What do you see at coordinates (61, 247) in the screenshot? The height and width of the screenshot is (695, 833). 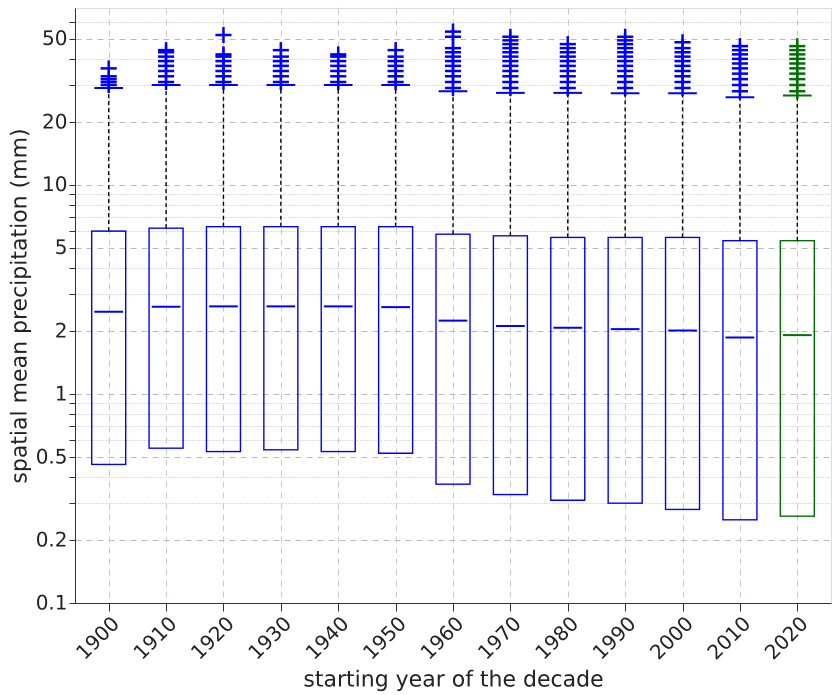 I see `y-tick-label: 5` at bounding box center [61, 247].